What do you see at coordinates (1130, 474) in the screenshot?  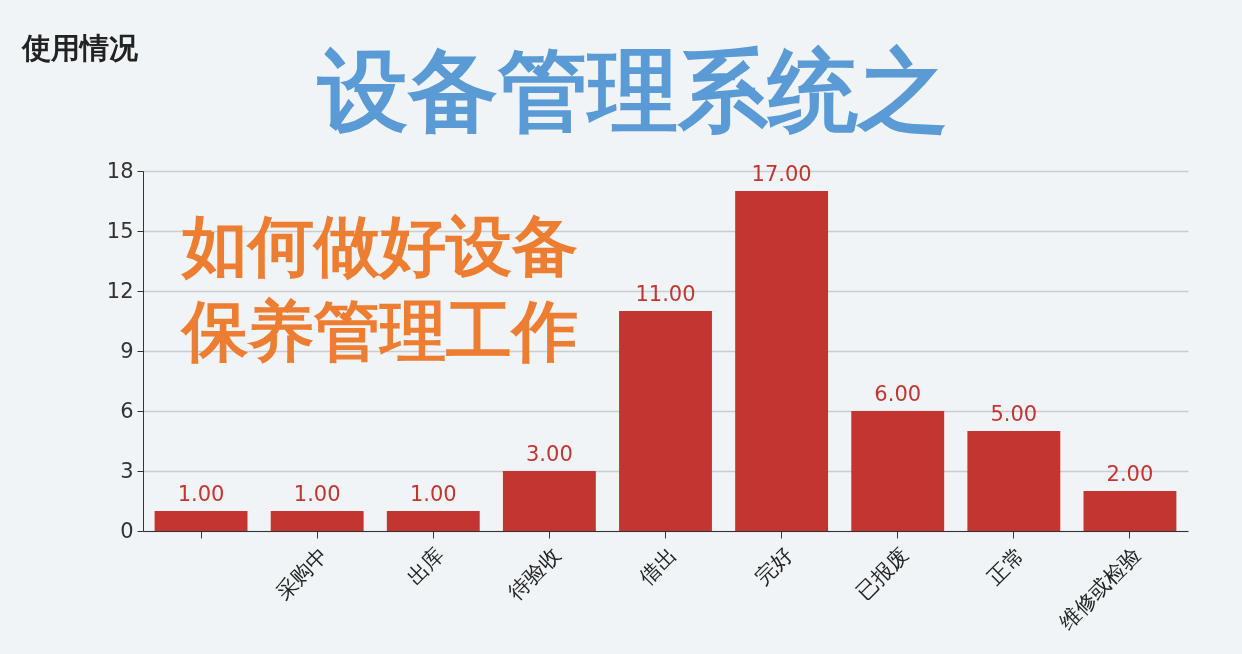 I see `data-label: 2.00` at bounding box center [1130, 474].